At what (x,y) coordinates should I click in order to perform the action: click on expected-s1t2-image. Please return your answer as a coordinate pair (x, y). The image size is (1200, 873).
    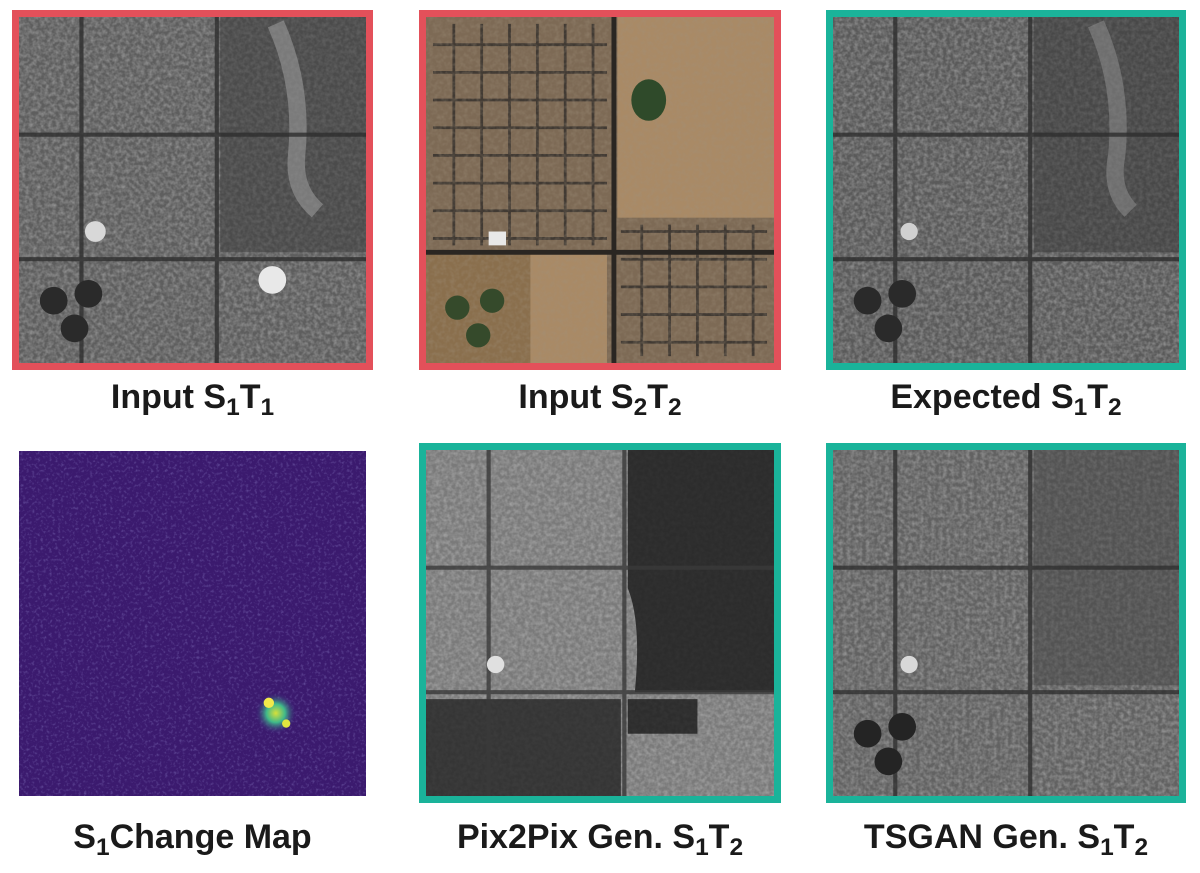
    Looking at the image, I should click on (1006, 190).